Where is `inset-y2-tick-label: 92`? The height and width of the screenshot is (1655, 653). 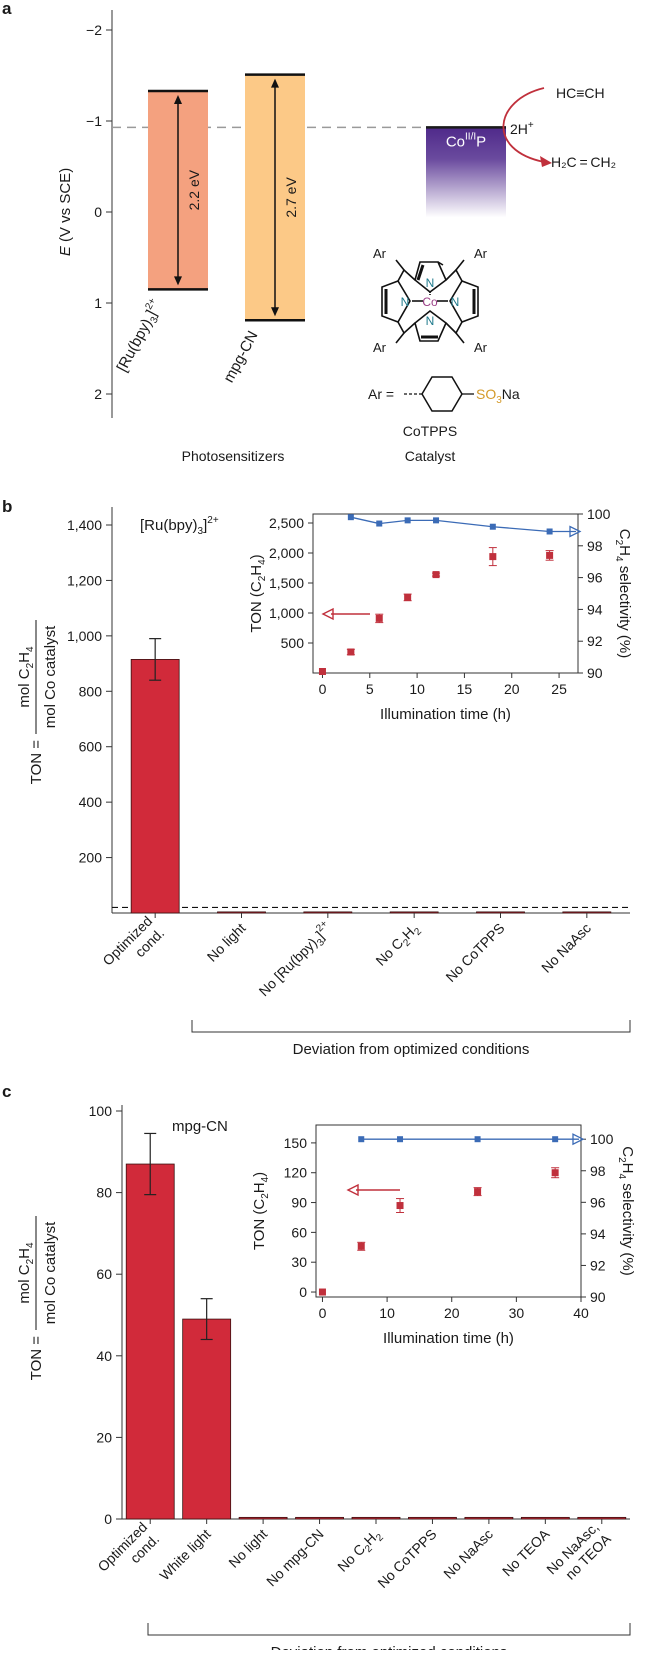 inset-y2-tick-label: 92 is located at coordinates (598, 1265).